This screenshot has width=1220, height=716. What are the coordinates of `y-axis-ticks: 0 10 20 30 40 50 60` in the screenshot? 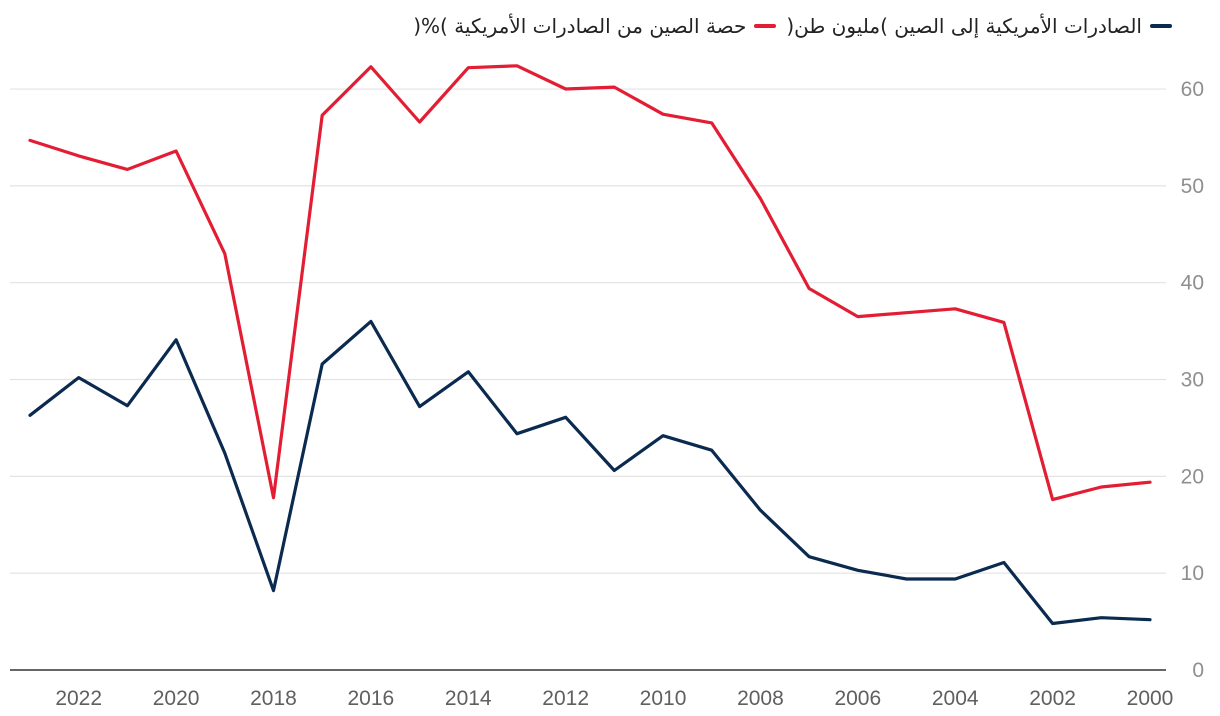 It's located at (1192, 380).